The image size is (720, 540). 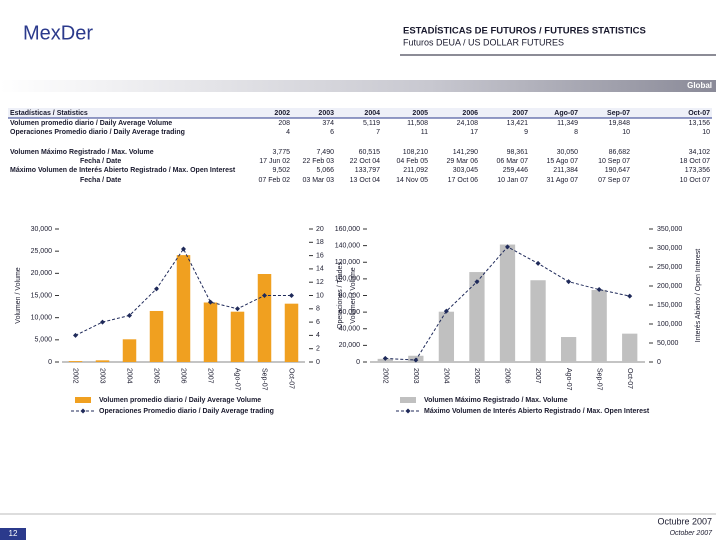 I want to click on y2-axis-title: Operaciones / Trades, so click(x=340, y=295).